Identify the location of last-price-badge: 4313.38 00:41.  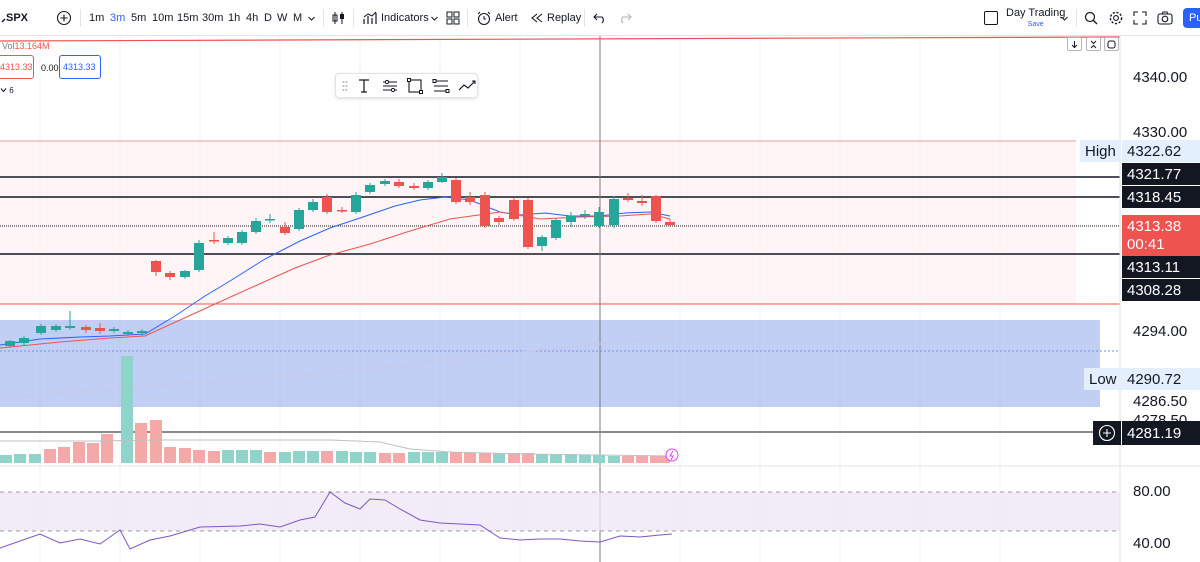
(1161, 236).